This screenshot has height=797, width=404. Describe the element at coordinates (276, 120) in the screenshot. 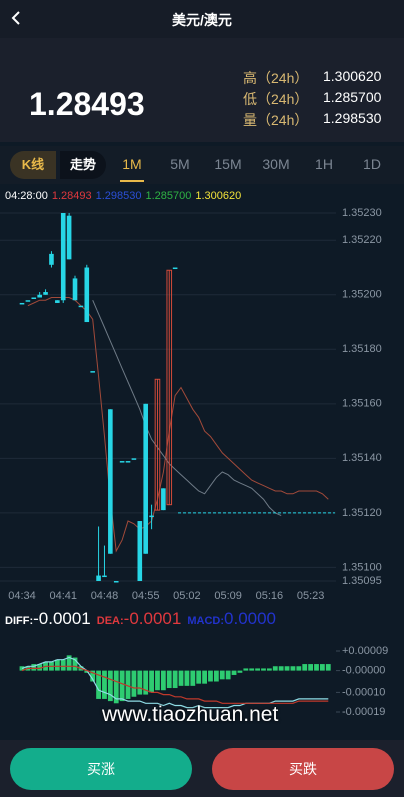

I see `stat-label: 量（24h）` at that location.